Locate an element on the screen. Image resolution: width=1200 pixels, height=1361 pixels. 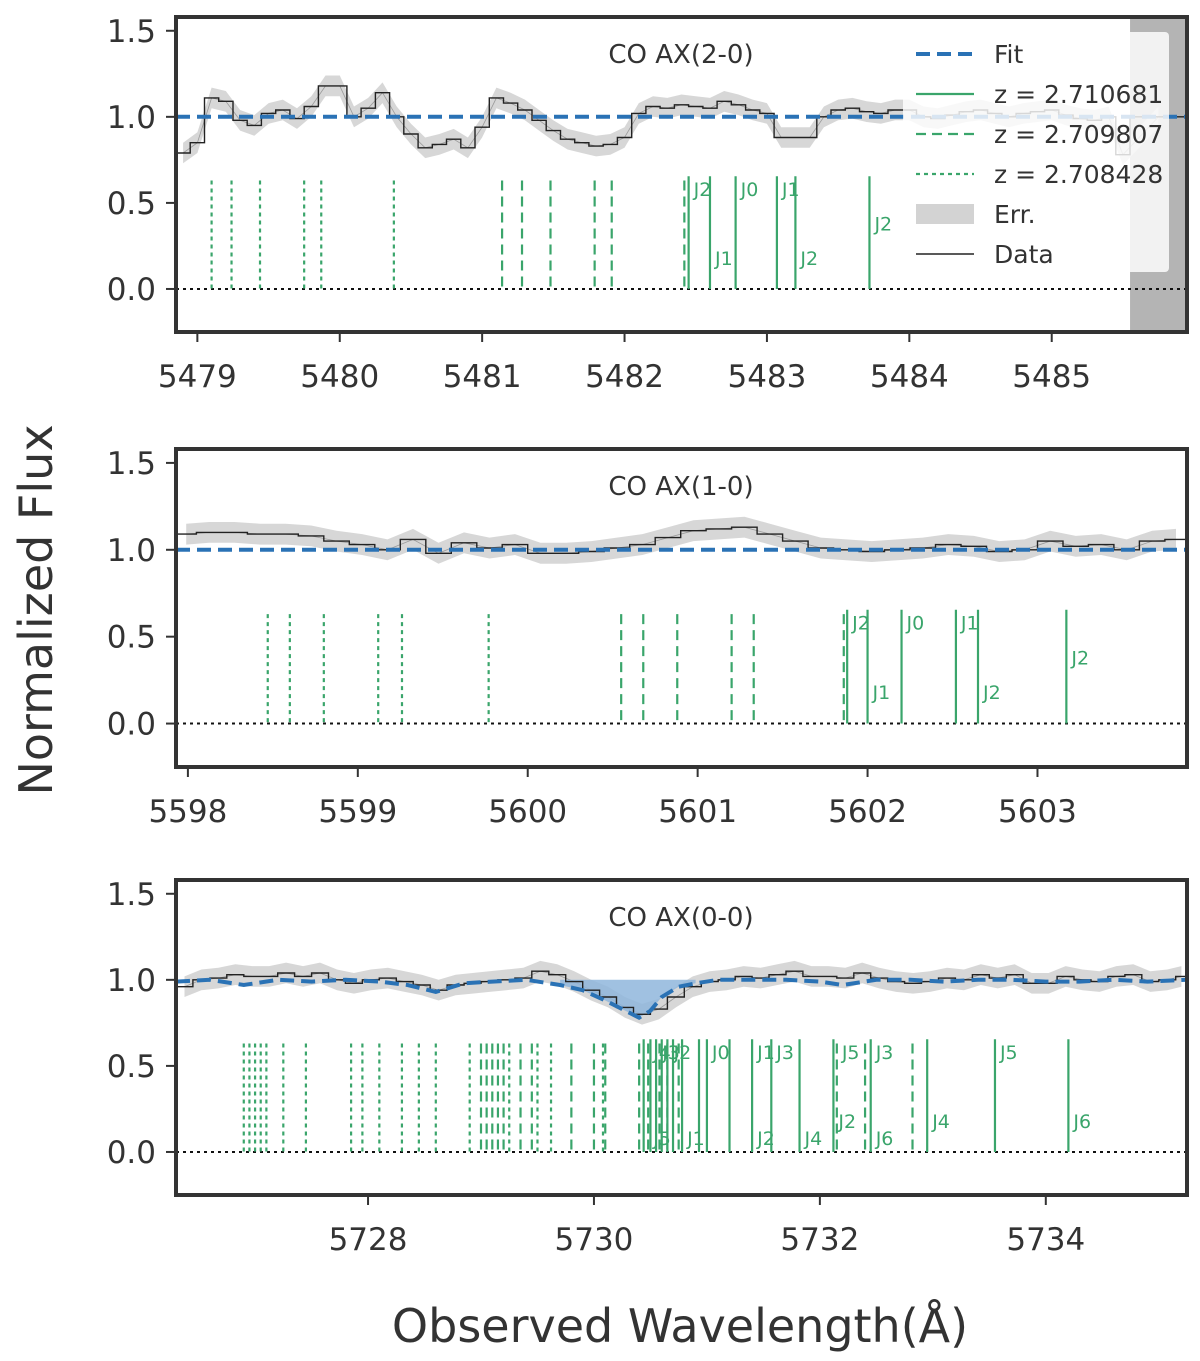
legend-label: Fit is located at coordinates (1009, 54).